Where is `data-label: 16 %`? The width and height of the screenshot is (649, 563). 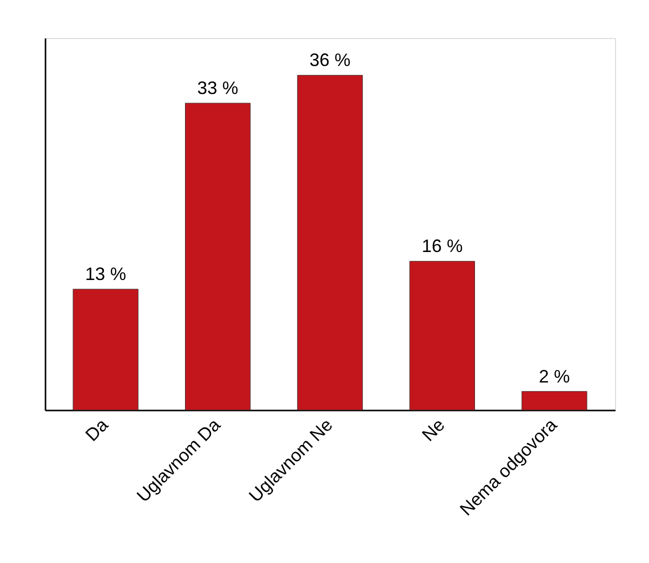 data-label: 16 % is located at coordinates (442, 246).